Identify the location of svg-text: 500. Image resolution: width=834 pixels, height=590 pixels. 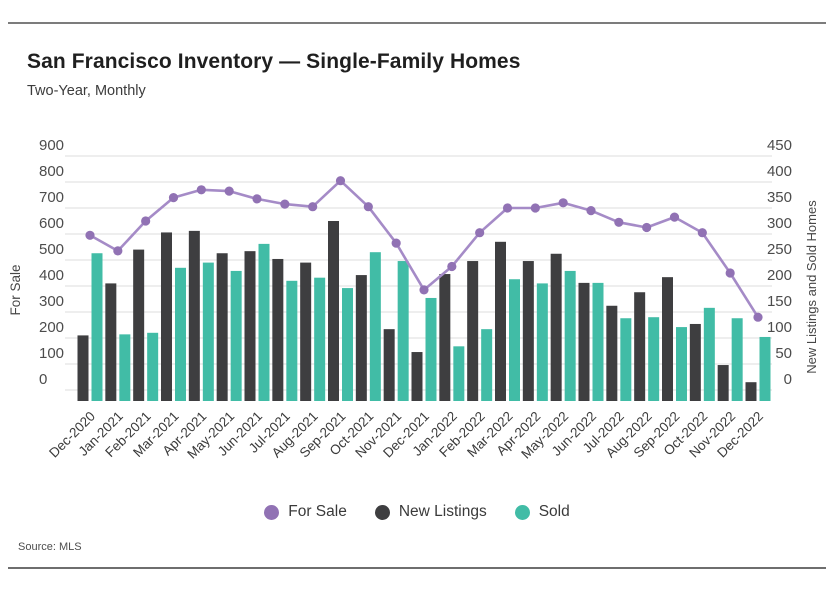
(51, 249).